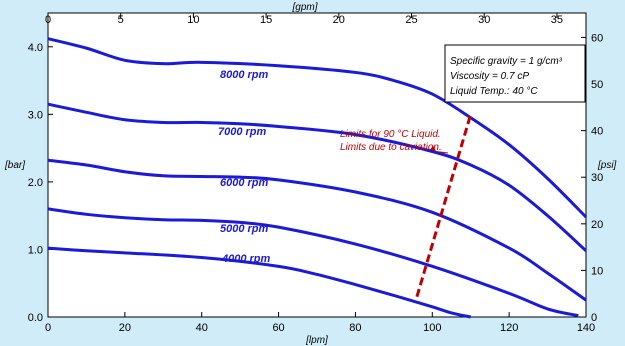 This screenshot has width=625, height=346. What do you see at coordinates (339, 20) in the screenshot?
I see `x-secondary-tick-label: 20` at bounding box center [339, 20].